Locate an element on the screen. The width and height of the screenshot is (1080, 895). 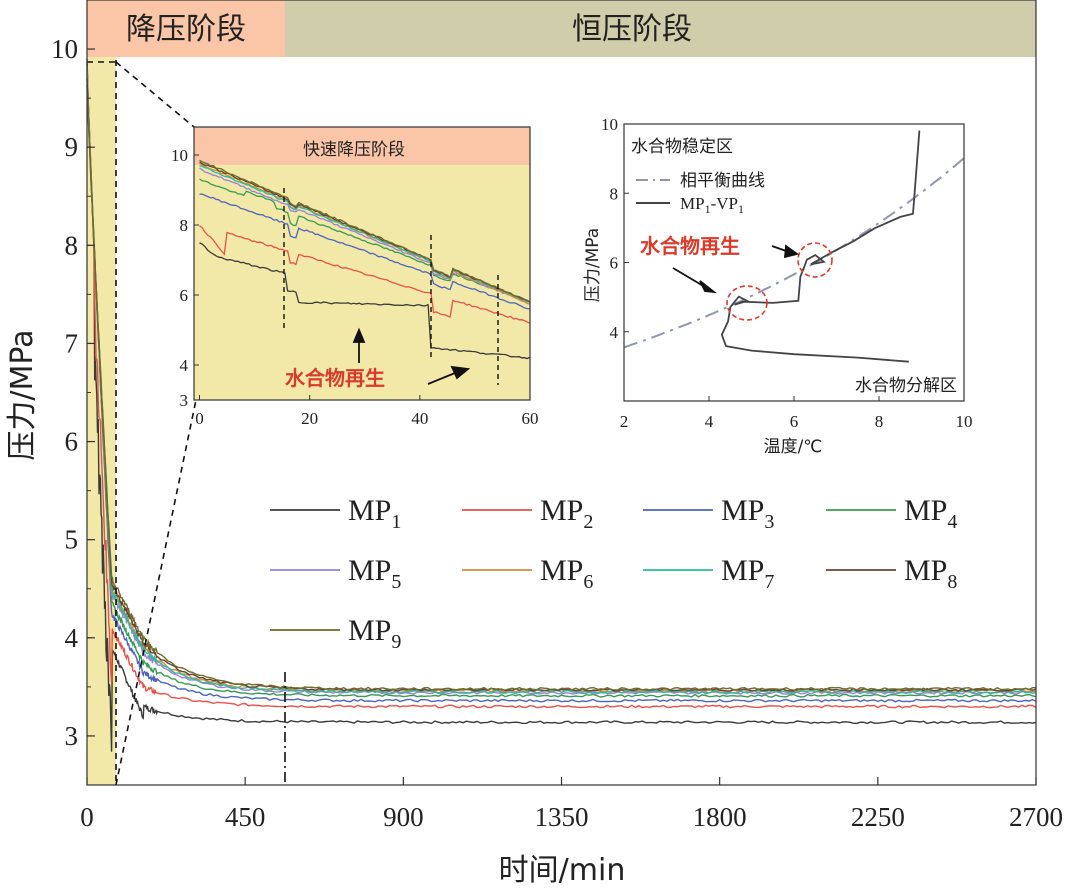
inset-left-title-bar is located at coordinates (362, 146).